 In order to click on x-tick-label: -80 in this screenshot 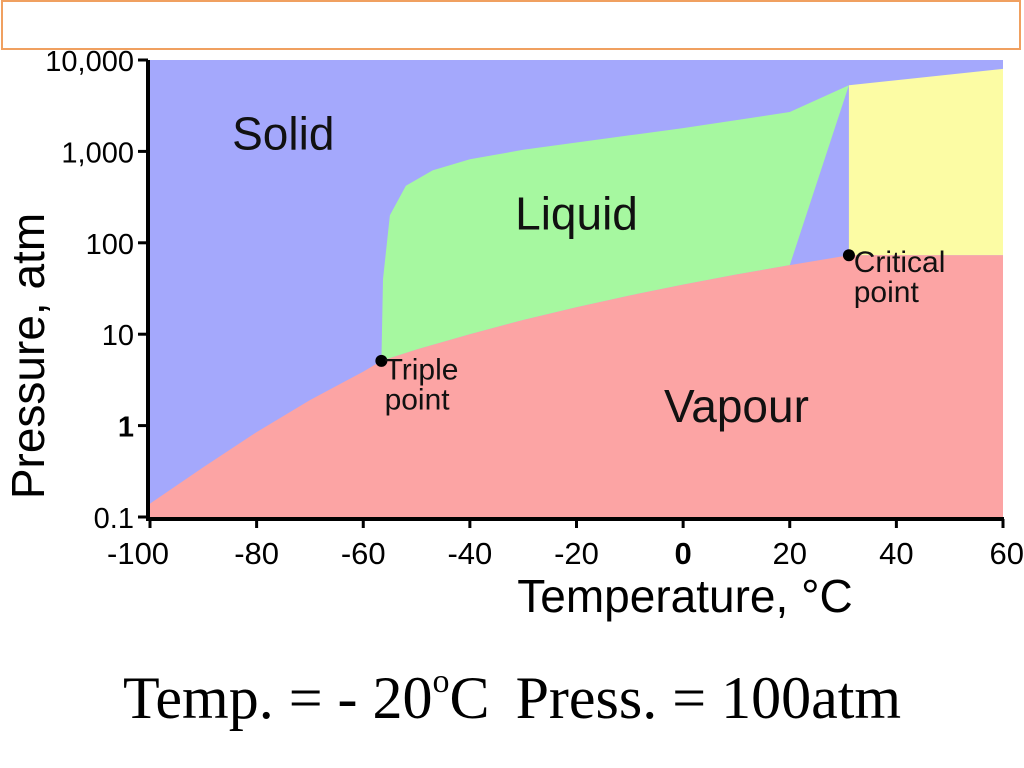, I will do `click(256, 553)`.